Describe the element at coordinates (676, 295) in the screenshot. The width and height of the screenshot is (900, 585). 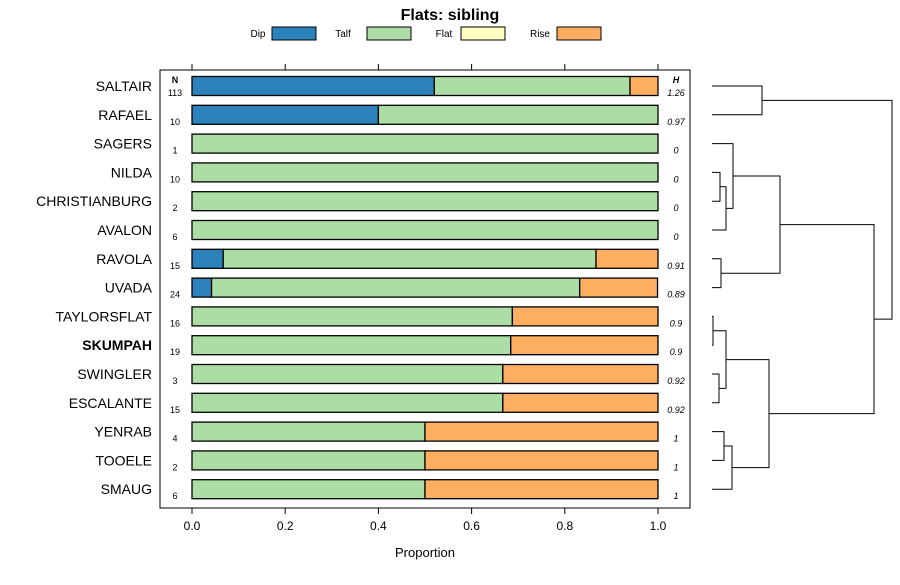
I see `h-value: 0.89` at that location.